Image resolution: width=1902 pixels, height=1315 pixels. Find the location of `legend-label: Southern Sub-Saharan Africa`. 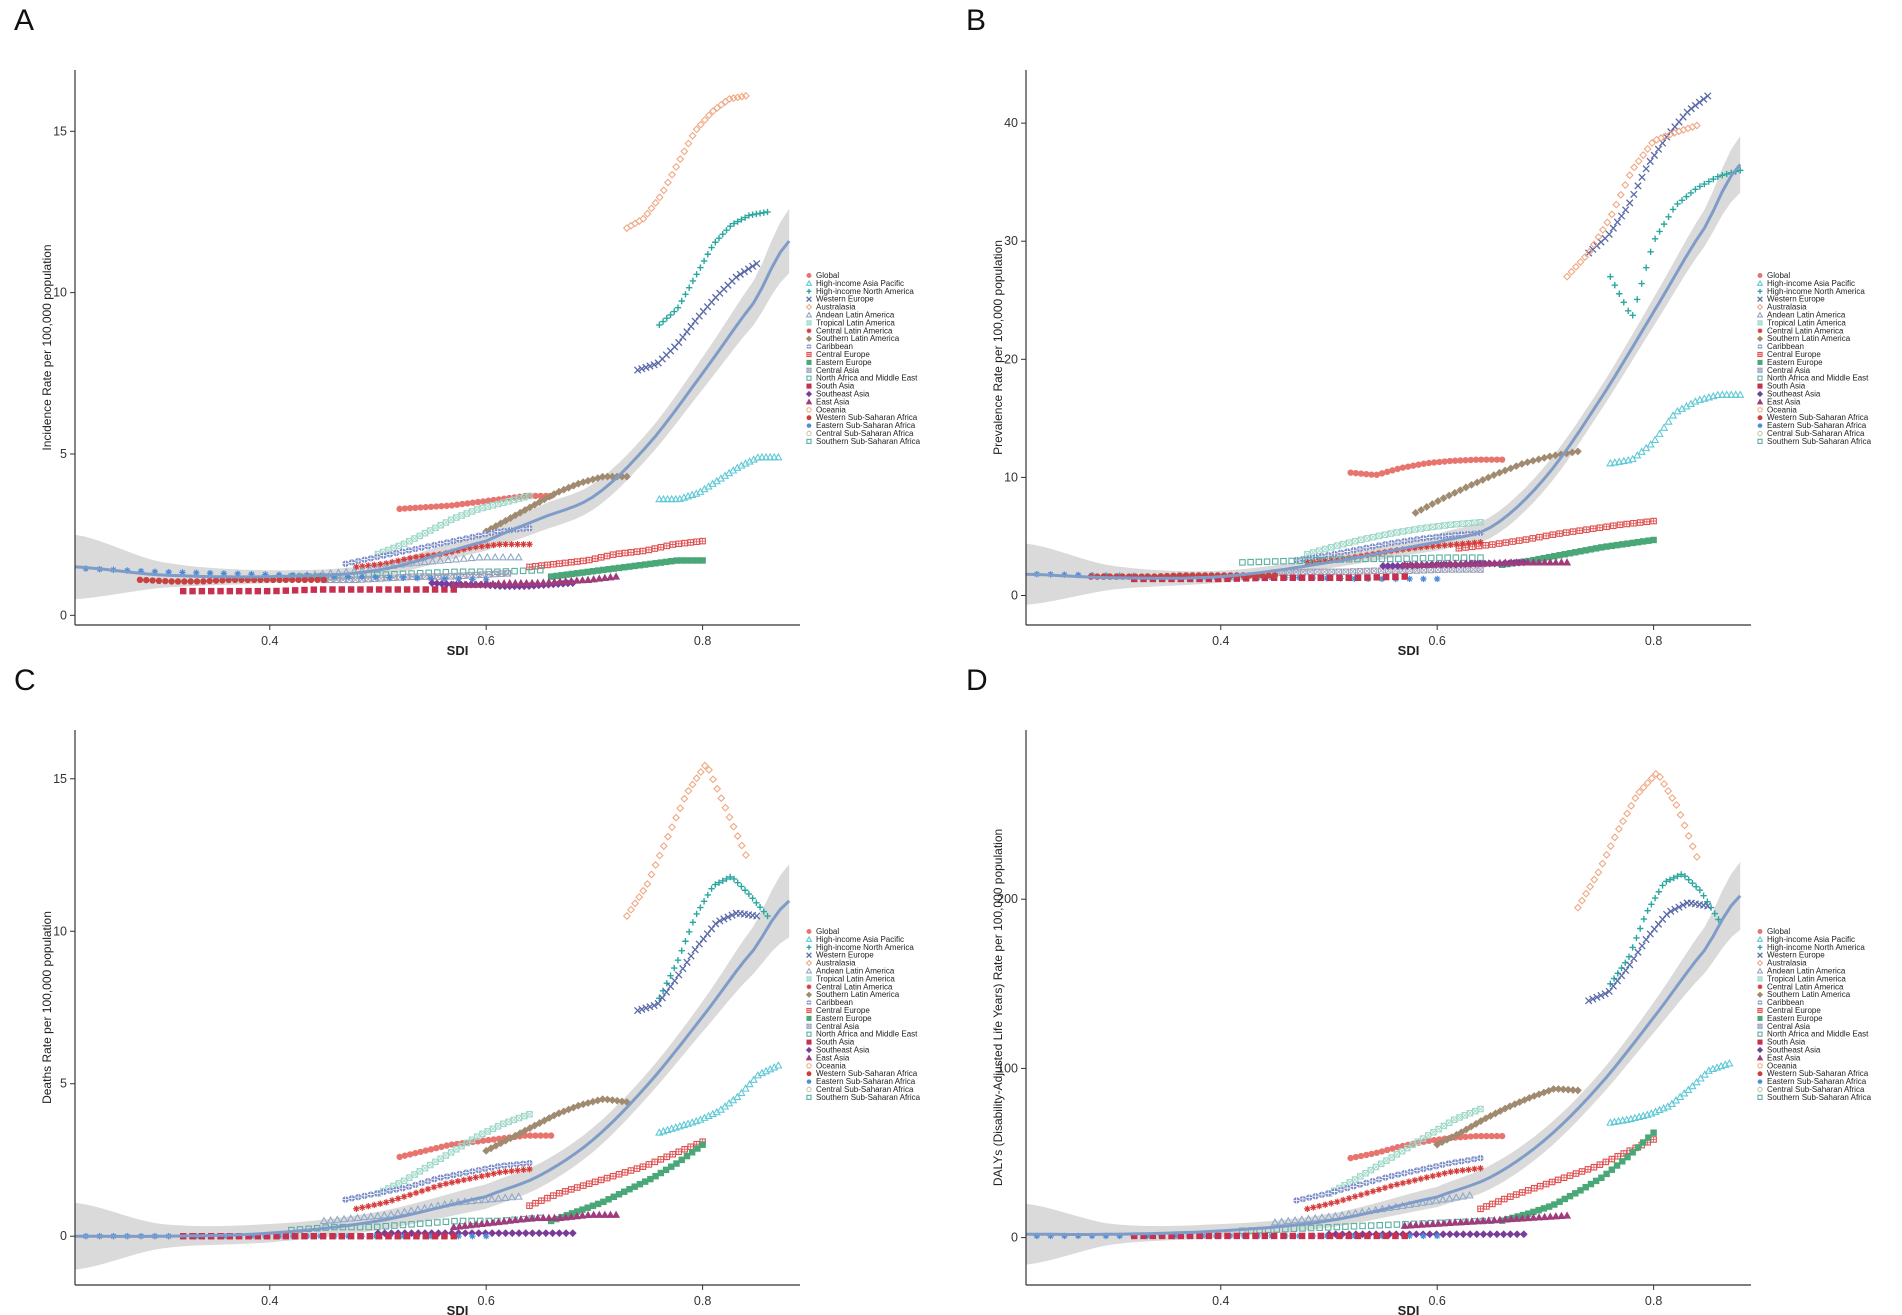

legend-label: Southern Sub-Saharan Africa is located at coordinates (1819, 441).